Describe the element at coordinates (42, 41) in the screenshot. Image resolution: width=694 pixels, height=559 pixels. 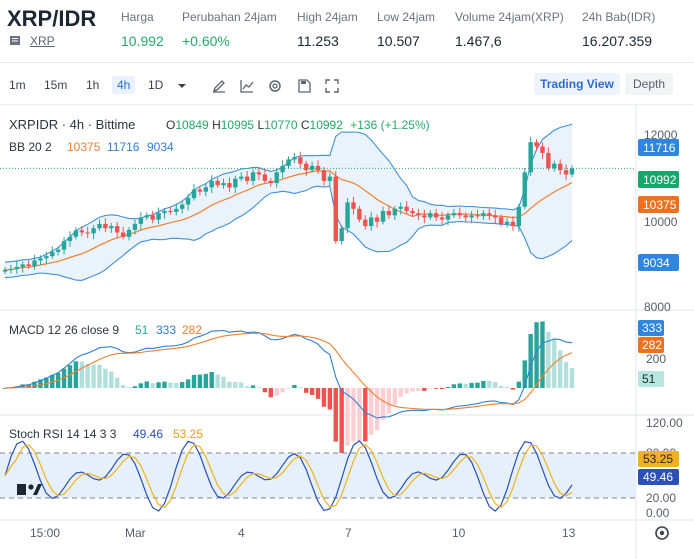
I see `coin-link: XRP` at that location.